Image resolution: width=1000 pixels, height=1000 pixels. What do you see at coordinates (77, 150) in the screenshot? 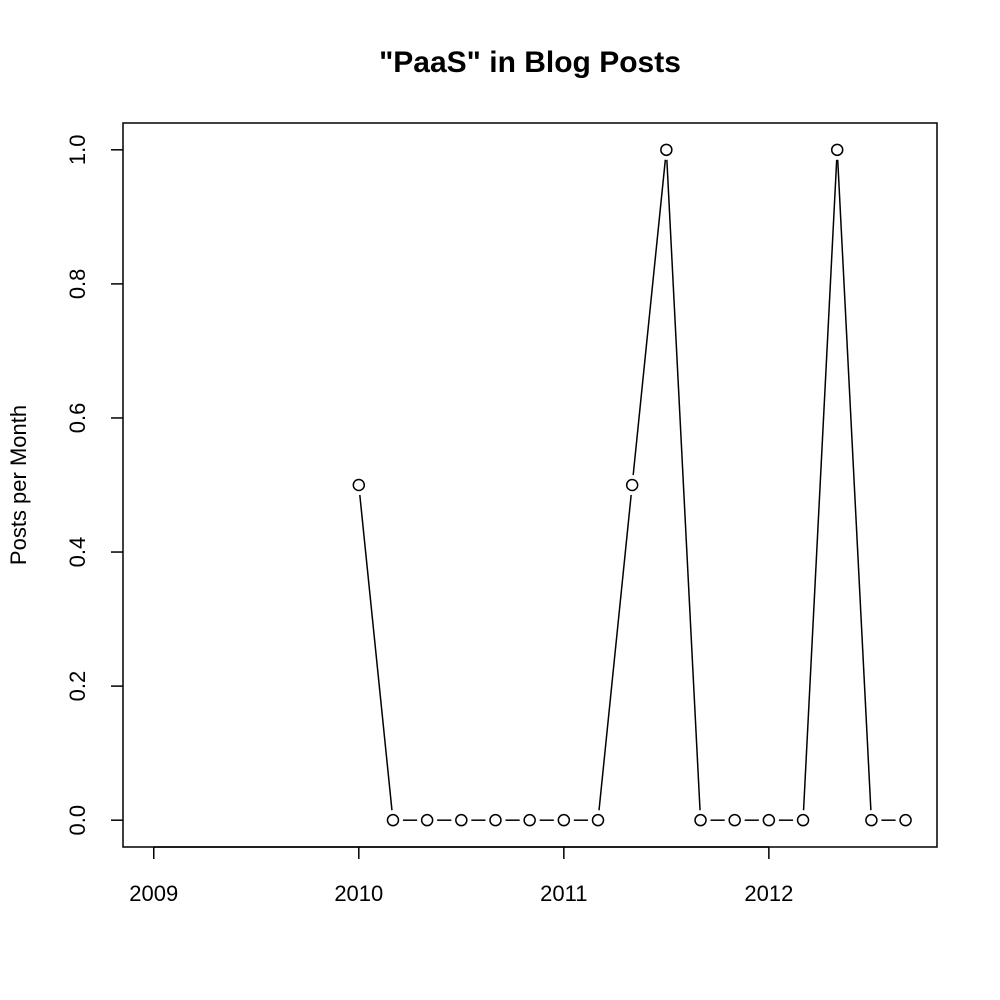
I see `y-tick-label: 1.0` at bounding box center [77, 150].